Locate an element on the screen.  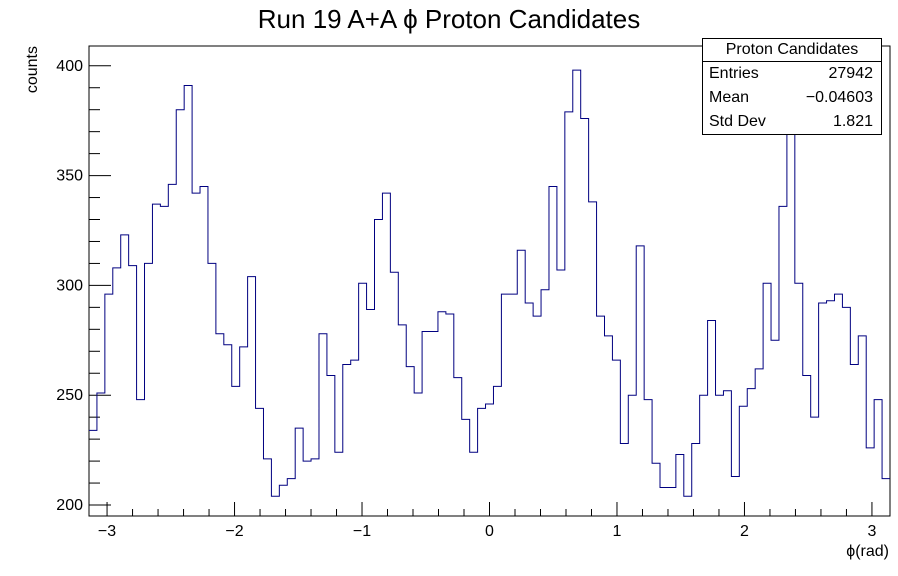
stats-std-value: 1.821 is located at coordinates (852, 121).